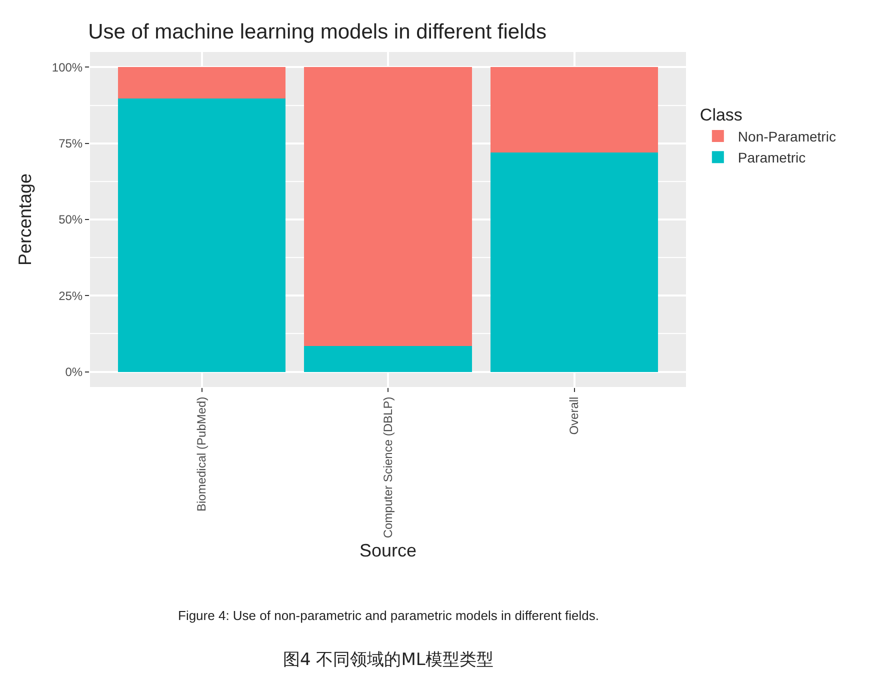 The width and height of the screenshot is (881, 680). Describe the element at coordinates (389, 615) in the screenshot. I see `caption: Figure 4: Use of non-parametric and parametric models in different fields.` at that location.